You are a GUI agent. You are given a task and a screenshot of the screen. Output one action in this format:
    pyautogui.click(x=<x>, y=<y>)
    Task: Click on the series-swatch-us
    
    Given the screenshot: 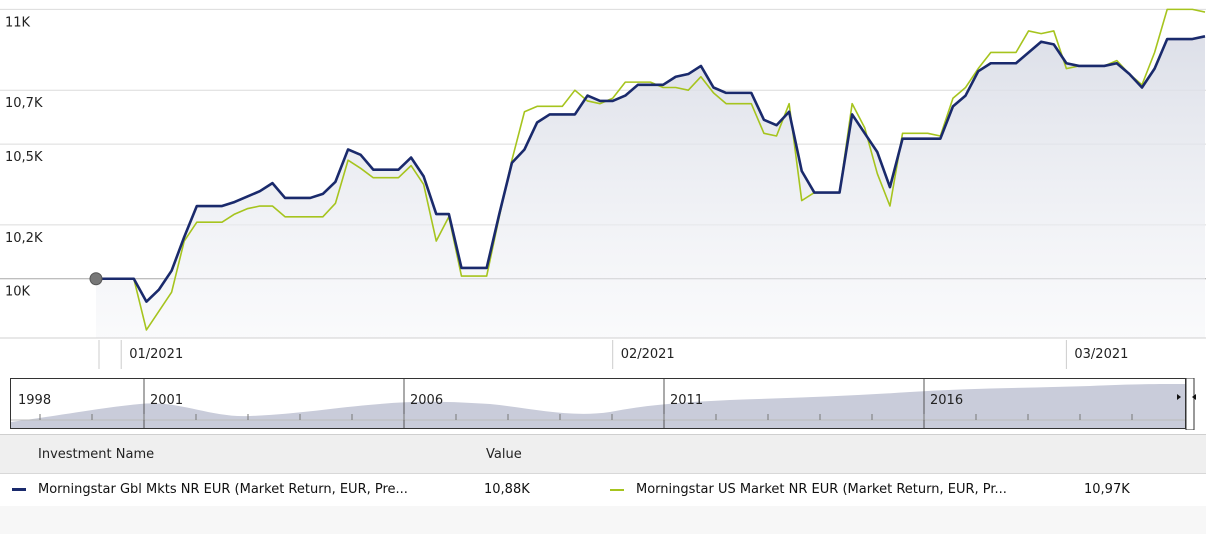 What is the action you would take?
    pyautogui.click(x=617, y=490)
    